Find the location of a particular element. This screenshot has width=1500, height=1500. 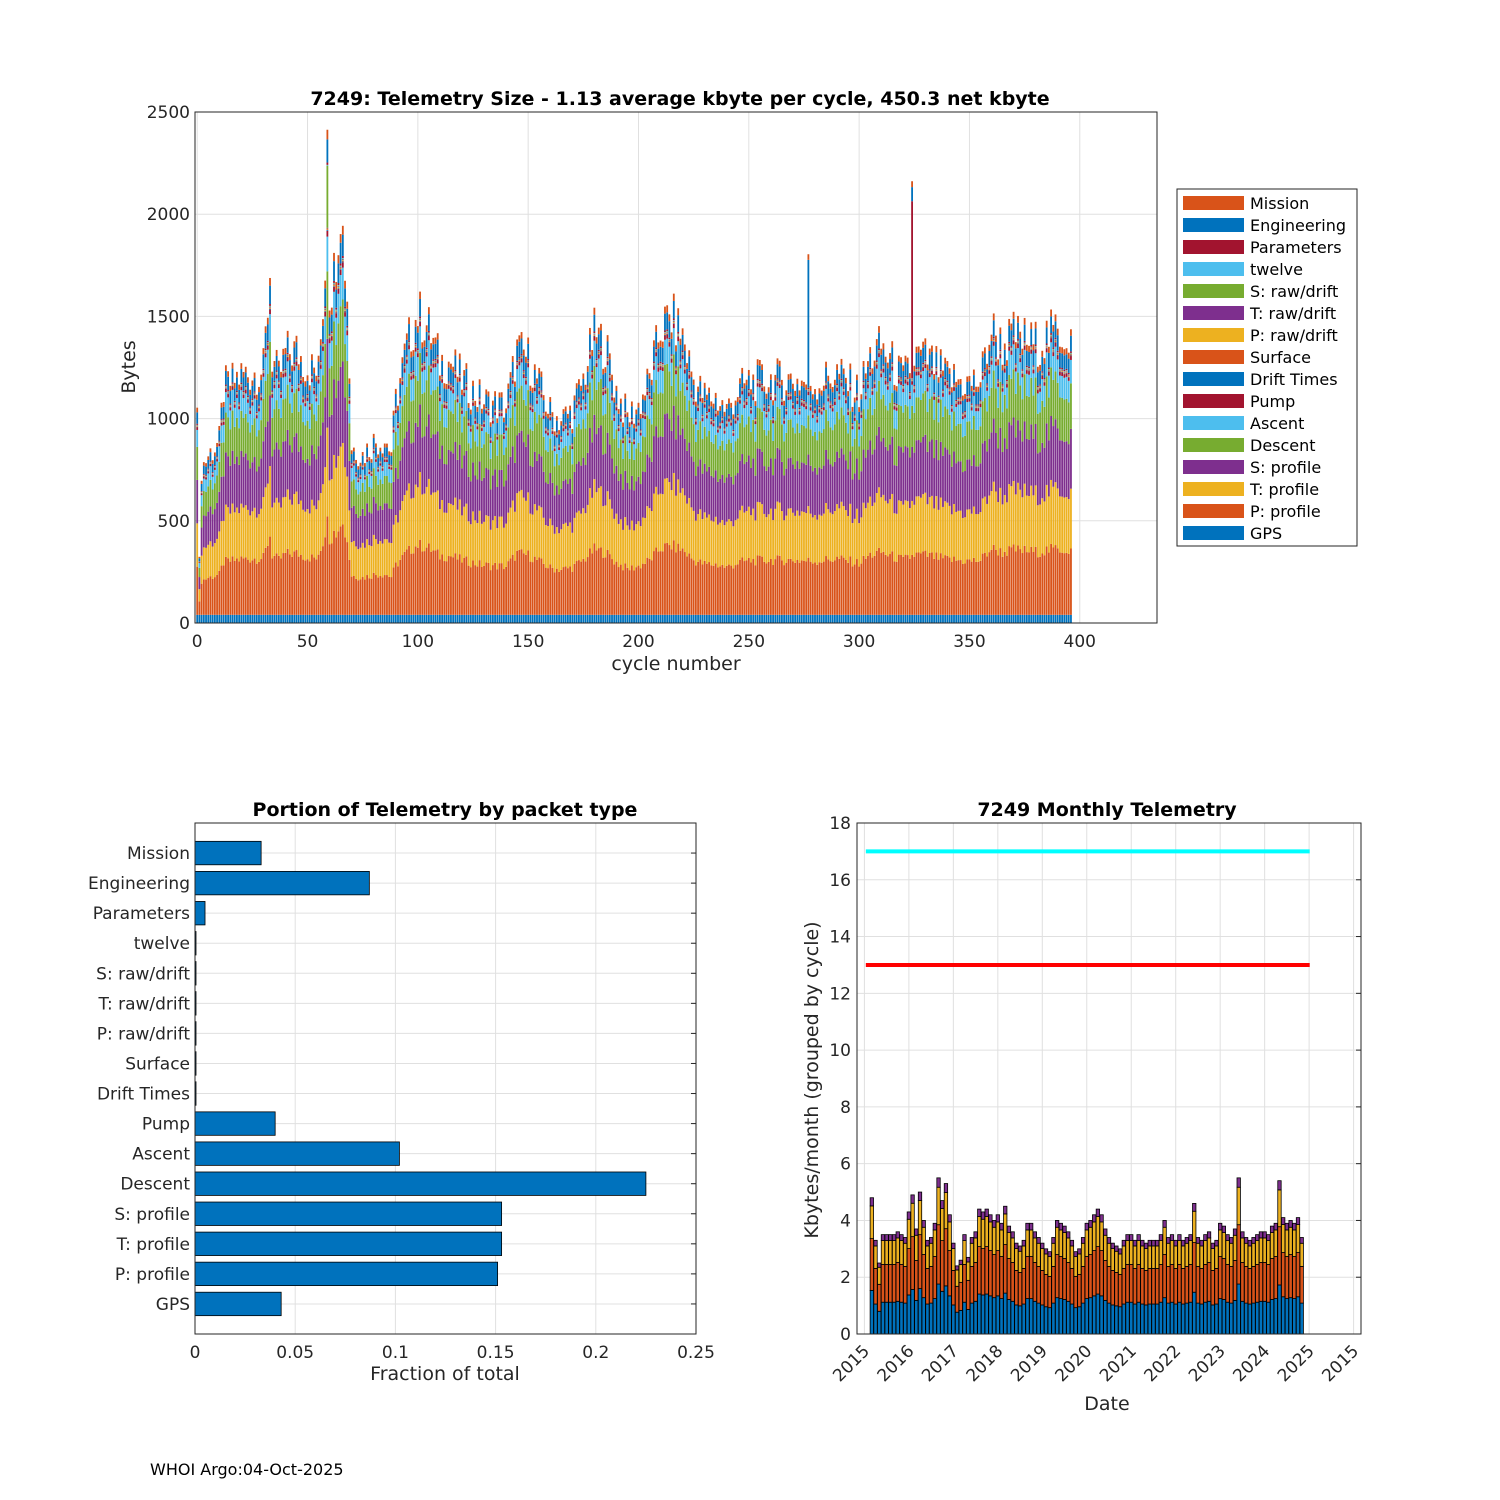

top-bar-46-s-profile is located at coordinates (298, 478).